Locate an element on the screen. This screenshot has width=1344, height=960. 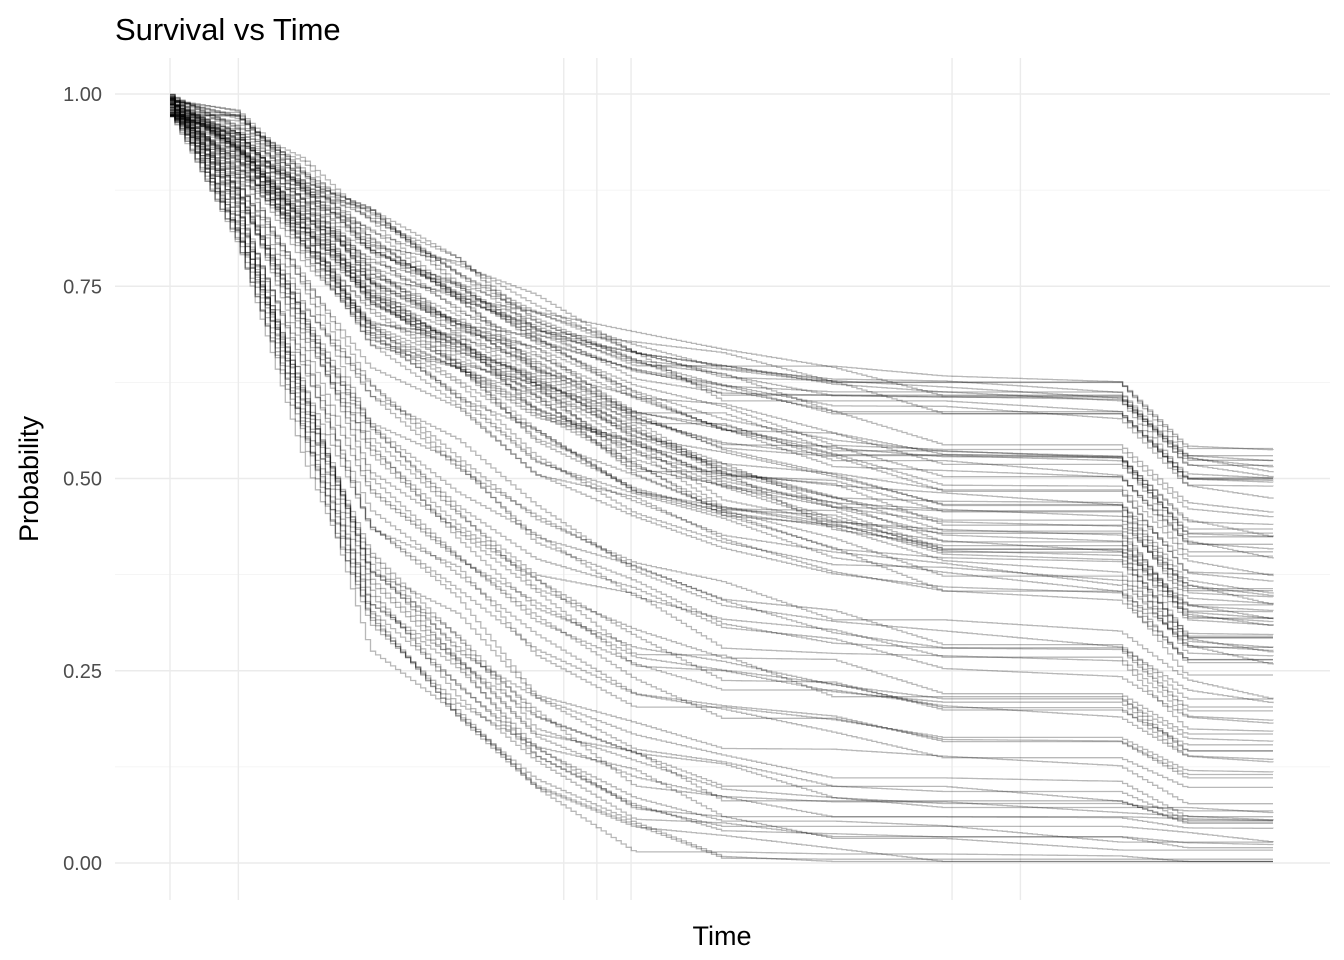
chart-title: Survival vs Time is located at coordinates (228, 29).